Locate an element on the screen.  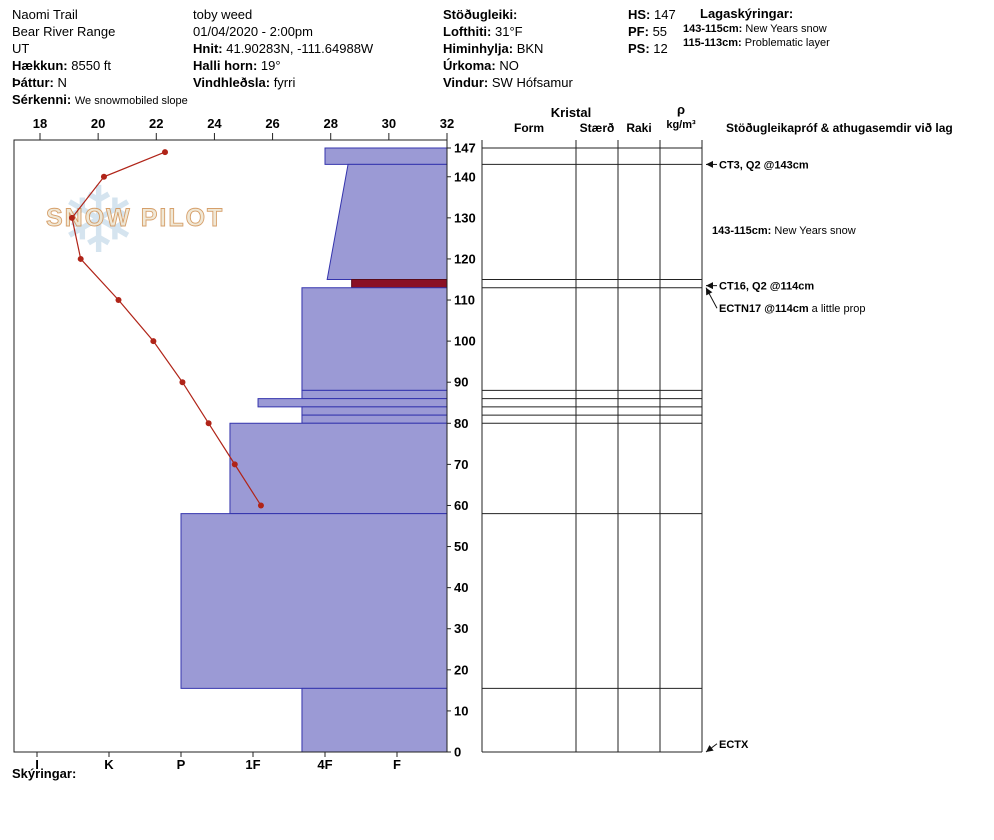
density-symbol: ρ is located at coordinates (681, 109).